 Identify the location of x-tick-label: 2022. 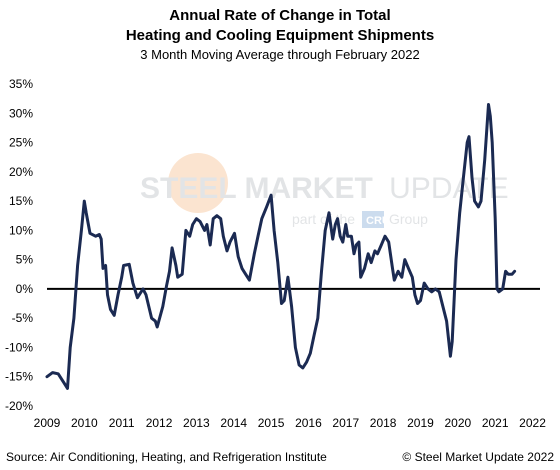
(532, 423).